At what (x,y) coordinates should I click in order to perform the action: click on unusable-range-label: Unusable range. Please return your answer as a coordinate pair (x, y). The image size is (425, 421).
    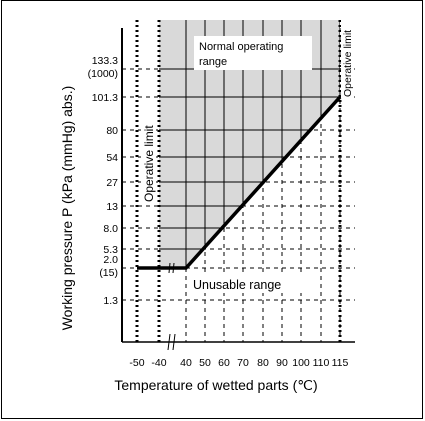
    Looking at the image, I should click on (237, 285).